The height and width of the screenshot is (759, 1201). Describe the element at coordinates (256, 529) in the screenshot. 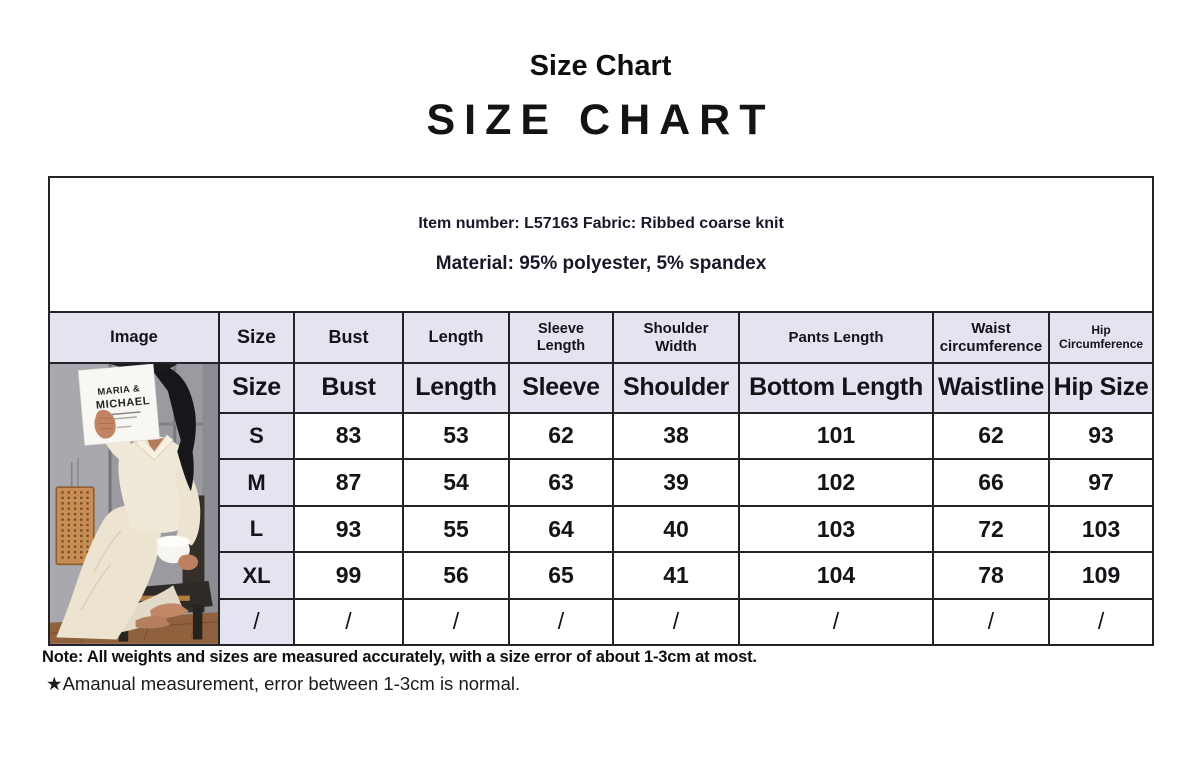

I see `size-cell: L` at that location.